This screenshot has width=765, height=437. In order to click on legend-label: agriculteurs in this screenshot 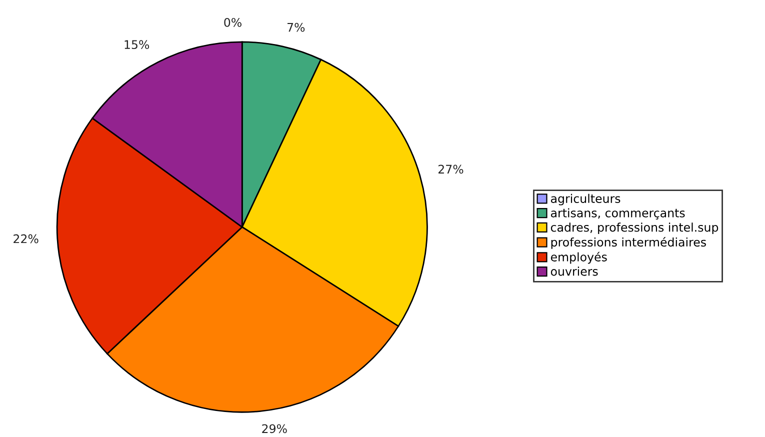, I will do `click(585, 200)`.